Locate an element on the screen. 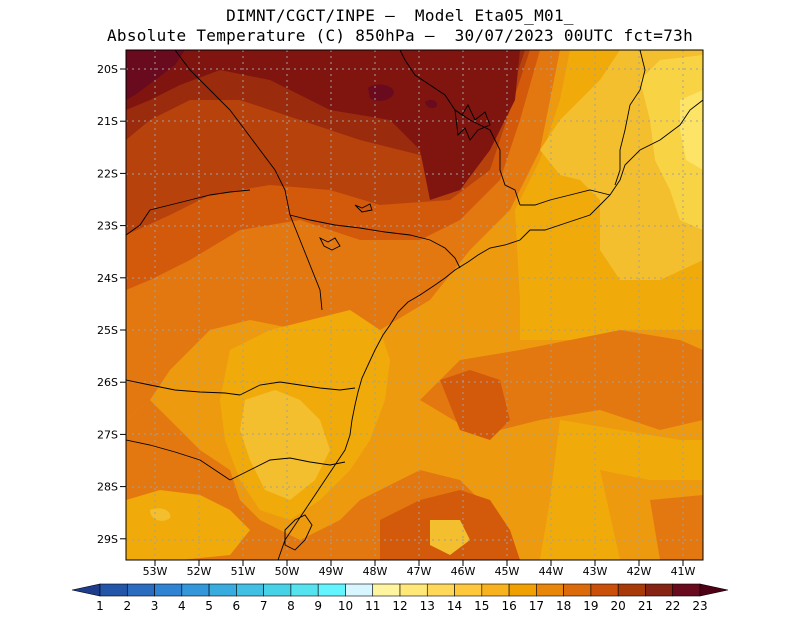  longitude-axis: 53W 52W 51W 50W 49W 48W 47W 46W 45W 44W 43W 42W 41W is located at coordinates (419, 569).